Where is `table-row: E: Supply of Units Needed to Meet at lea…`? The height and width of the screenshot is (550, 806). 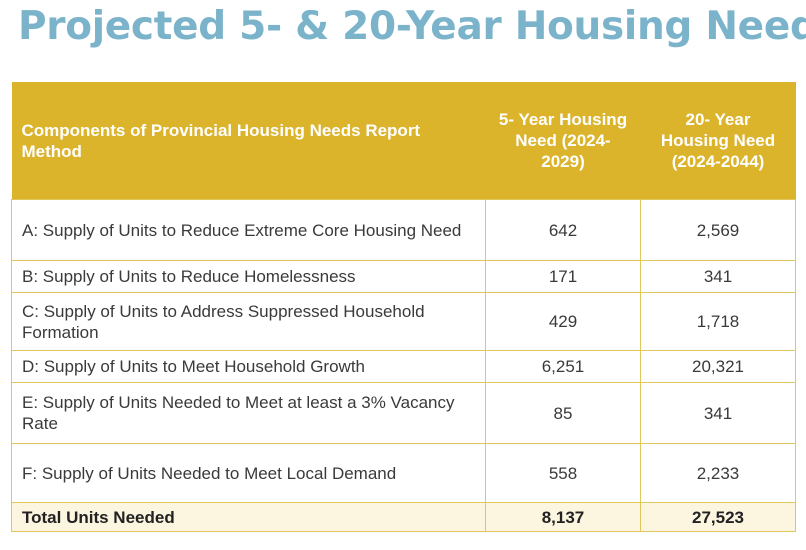 table-row: E: Supply of Units Needed to Meet at lea… is located at coordinates (403, 413).